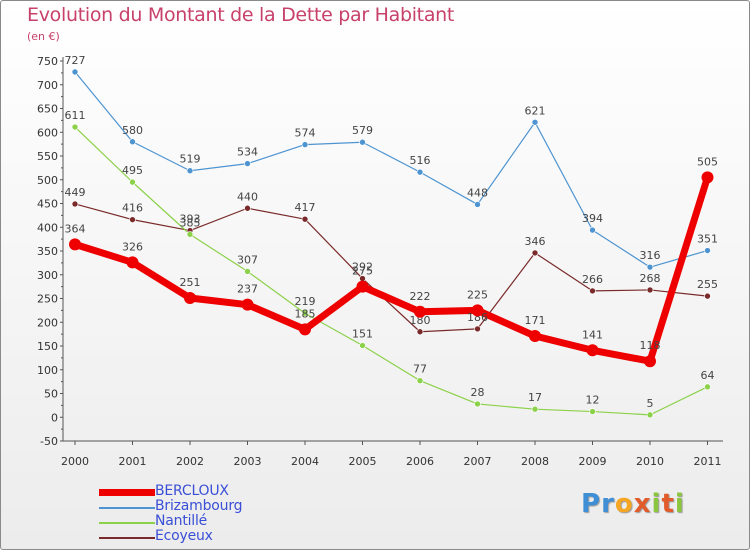 The height and width of the screenshot is (550, 750). I want to click on data-label-brizambourg: 579, so click(362, 130).